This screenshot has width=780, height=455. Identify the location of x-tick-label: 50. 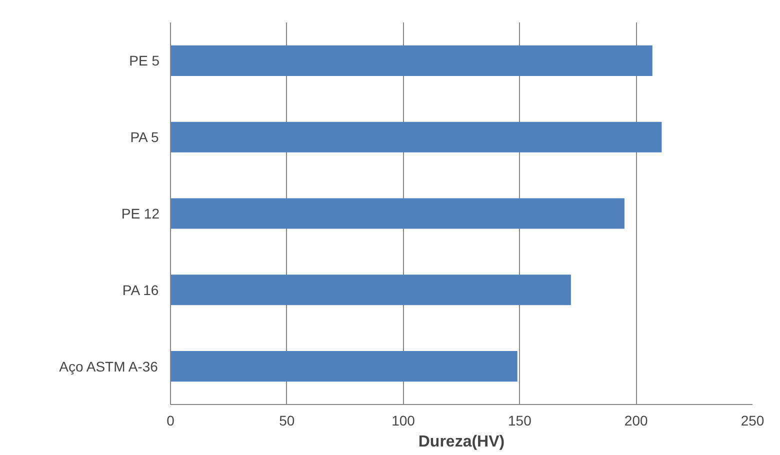
(287, 420).